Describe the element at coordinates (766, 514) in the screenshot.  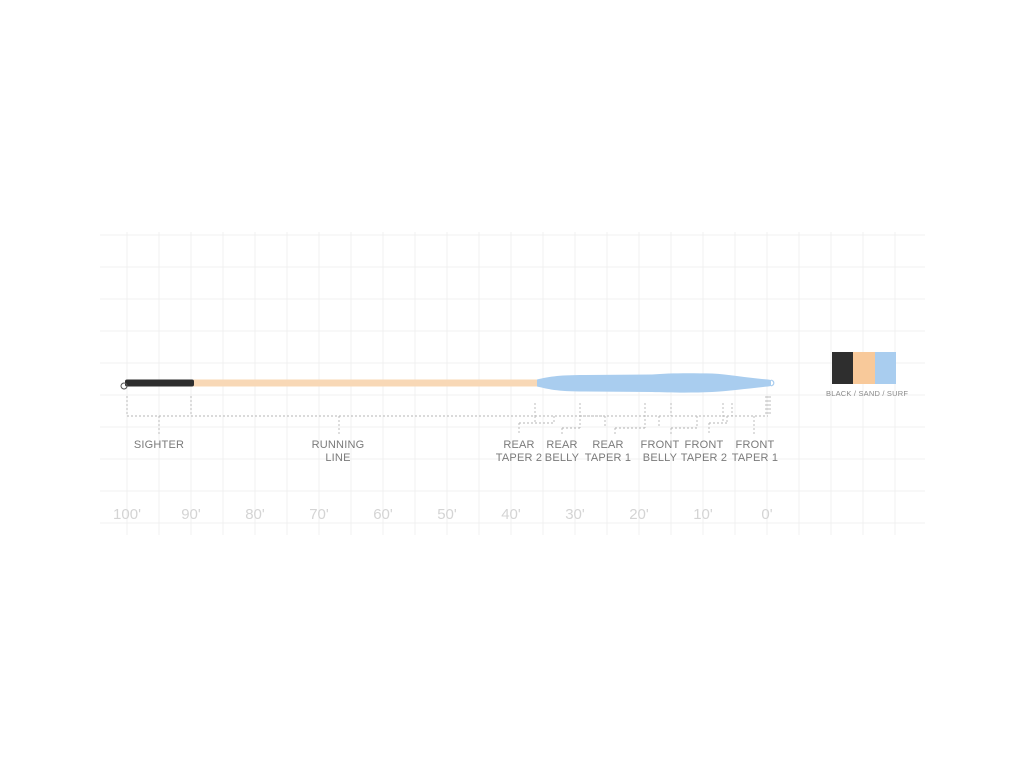
I see `scale-tick-label: 0'` at that location.